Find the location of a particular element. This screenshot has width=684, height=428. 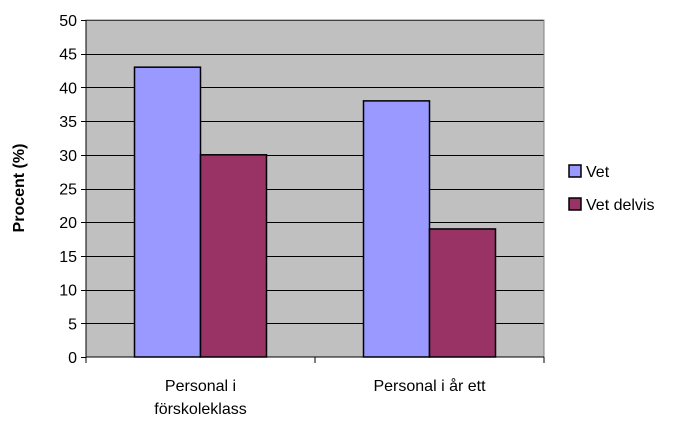

y-tick-label: 15 is located at coordinates (68, 257).